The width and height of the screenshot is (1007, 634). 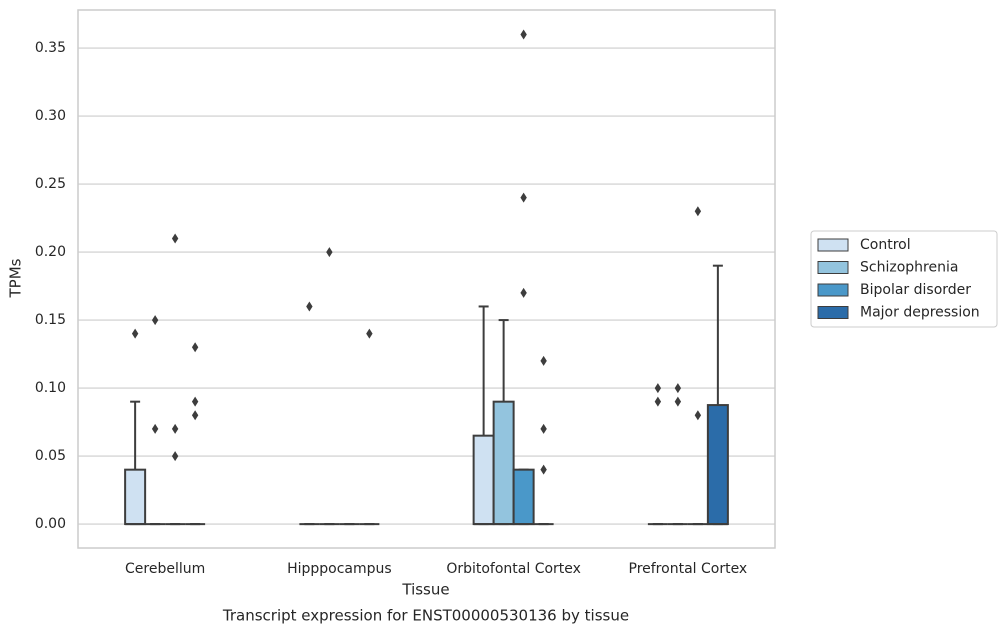 What do you see at coordinates (50, 524) in the screenshot?
I see `y-tick-label: 0.00` at bounding box center [50, 524].